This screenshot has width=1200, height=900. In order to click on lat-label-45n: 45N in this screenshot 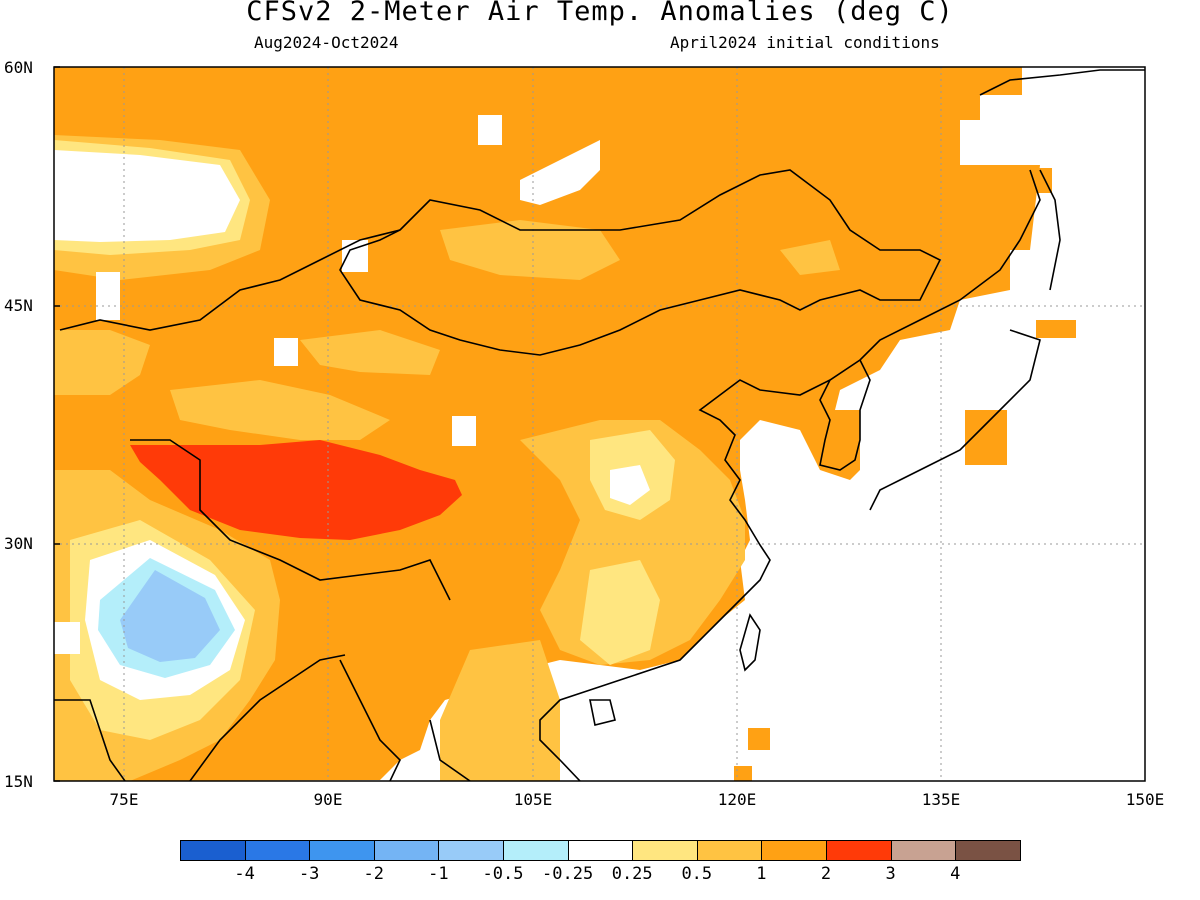, I will do `click(18, 305)`.